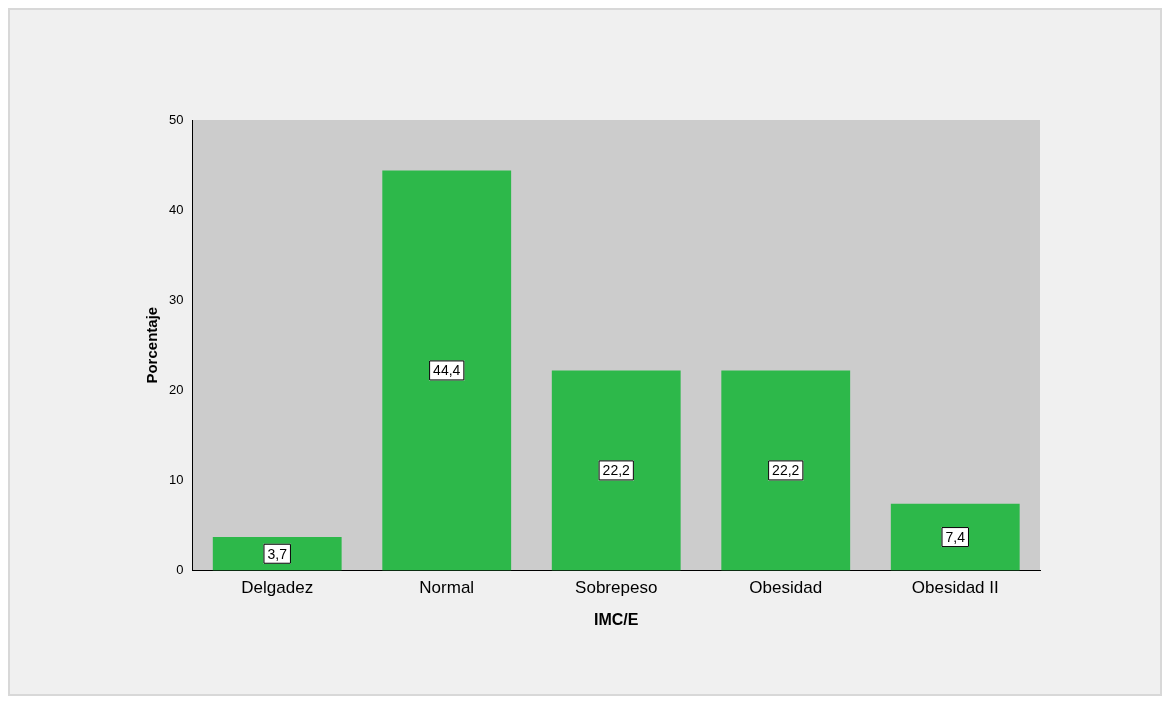 The width and height of the screenshot is (1169, 704). Describe the element at coordinates (176, 299) in the screenshot. I see `y-tick-label: 30` at that location.